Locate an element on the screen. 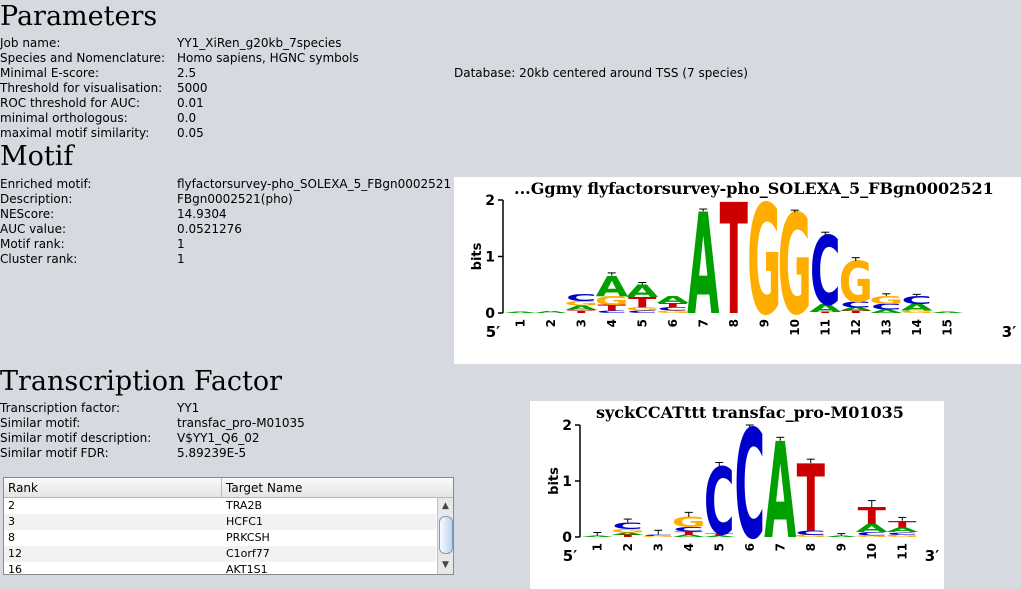 This screenshot has width=1021, height=589. field-label: Similar motif description: is located at coordinates (76, 438).